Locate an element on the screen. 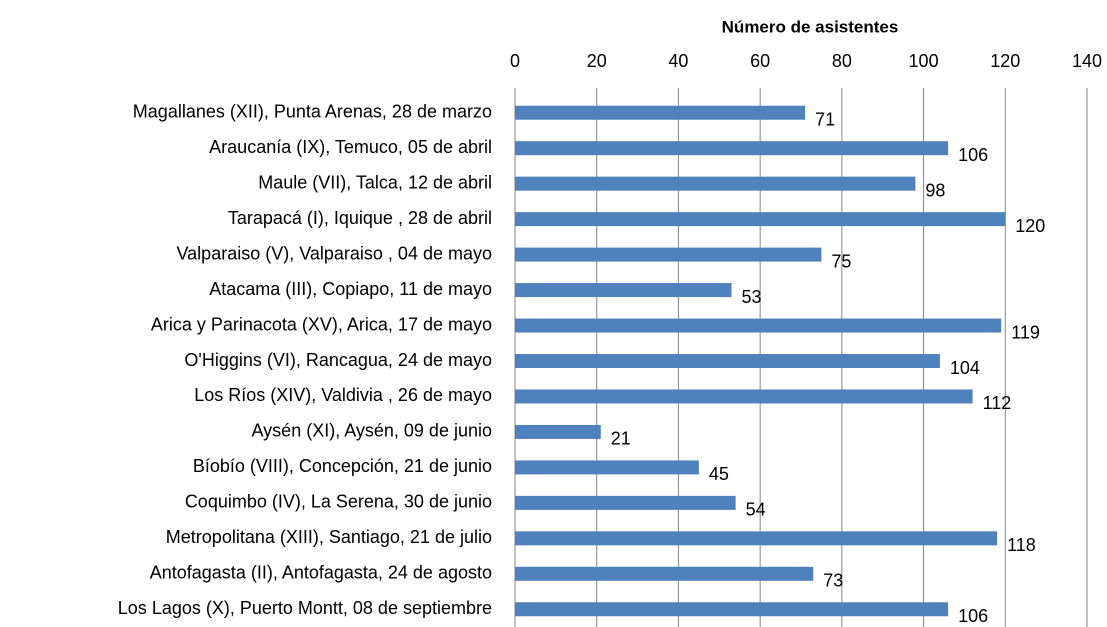 This screenshot has width=1107, height=627. data-label: 98 is located at coordinates (935, 190).